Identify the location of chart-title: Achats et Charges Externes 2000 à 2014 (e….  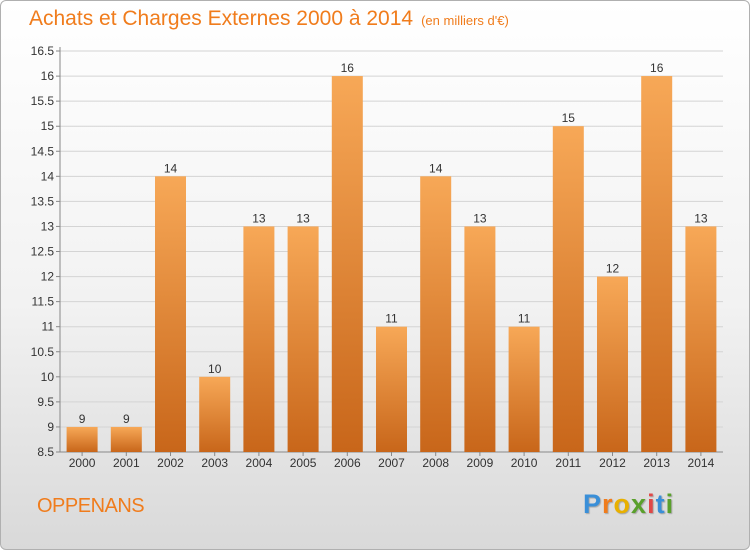
(269, 19).